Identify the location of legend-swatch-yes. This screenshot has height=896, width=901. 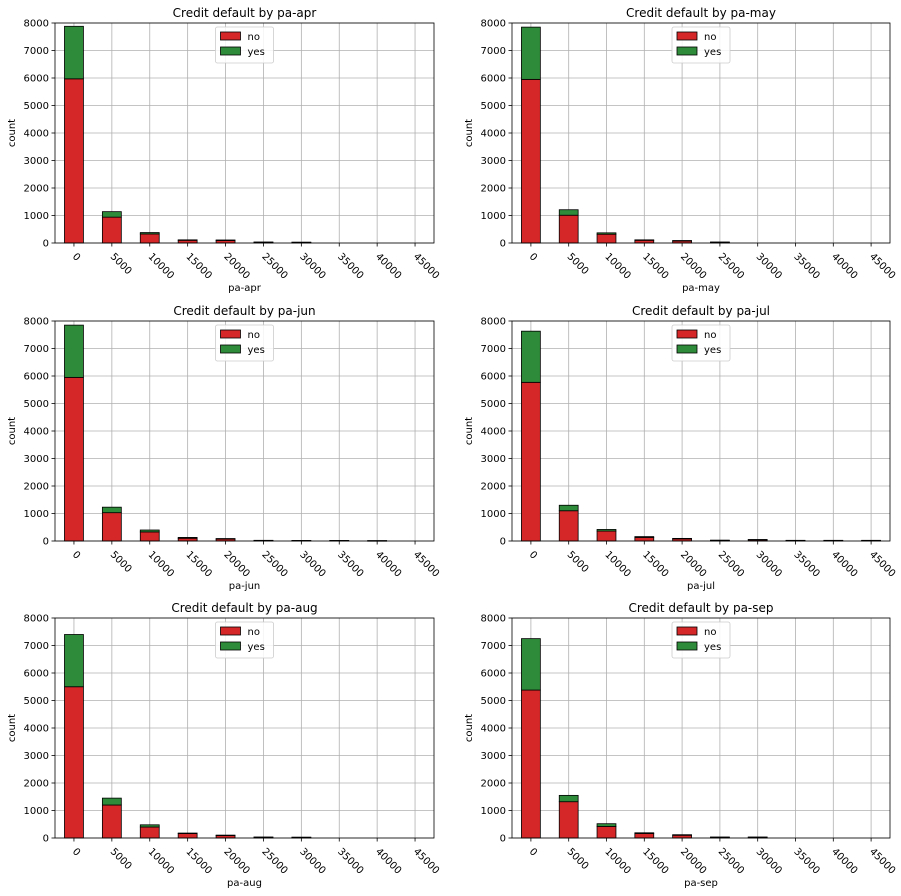
(230, 646).